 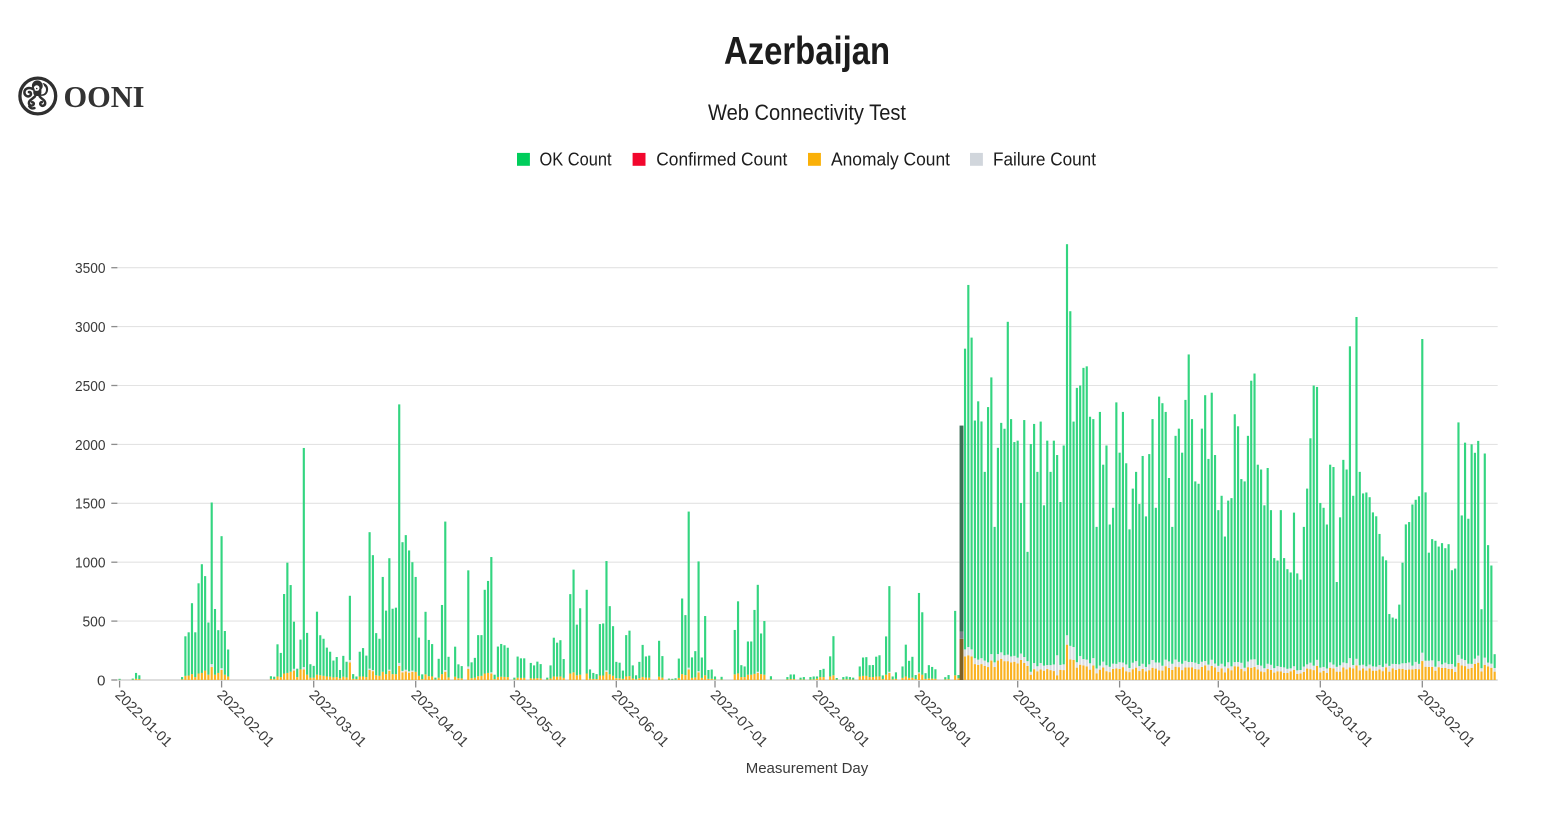 What do you see at coordinates (90, 268) in the screenshot?
I see `svg-text: 3500` at bounding box center [90, 268].